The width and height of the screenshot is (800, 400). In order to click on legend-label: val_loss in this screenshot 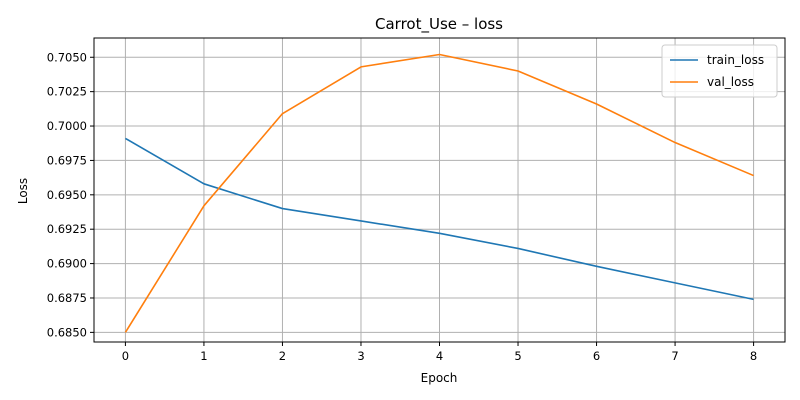, I will do `click(730, 82)`.